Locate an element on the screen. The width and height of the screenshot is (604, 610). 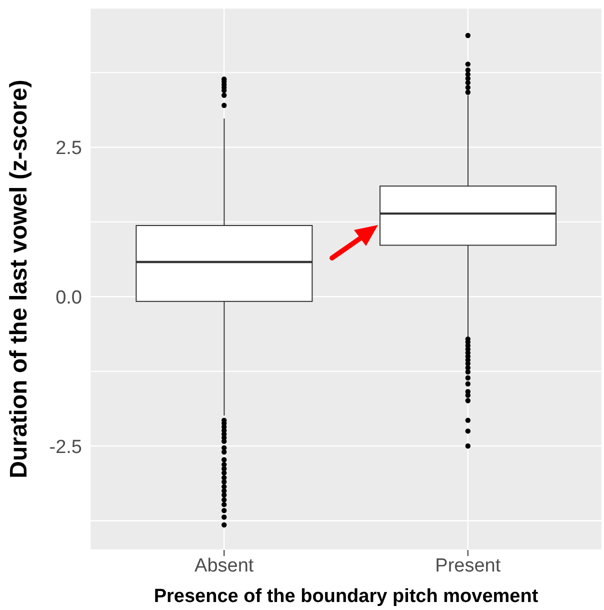
x-axis-title: Presence of the boundary pitch movement is located at coordinates (346, 596).